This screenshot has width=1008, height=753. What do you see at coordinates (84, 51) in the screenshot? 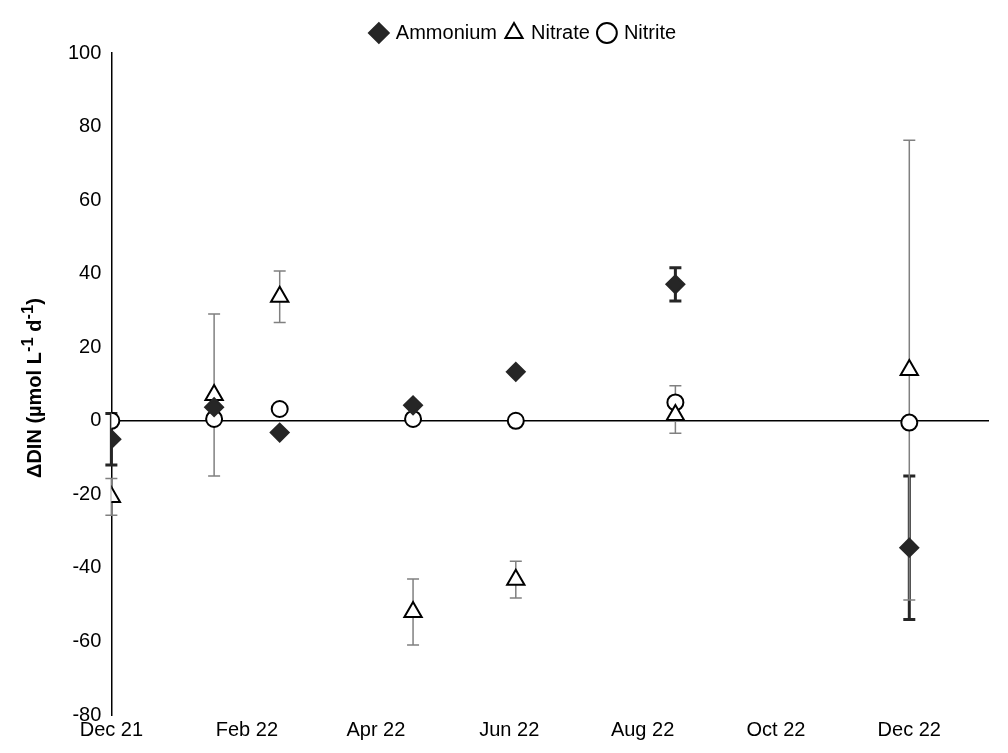
I see `y-tick-label: 100` at bounding box center [84, 51].